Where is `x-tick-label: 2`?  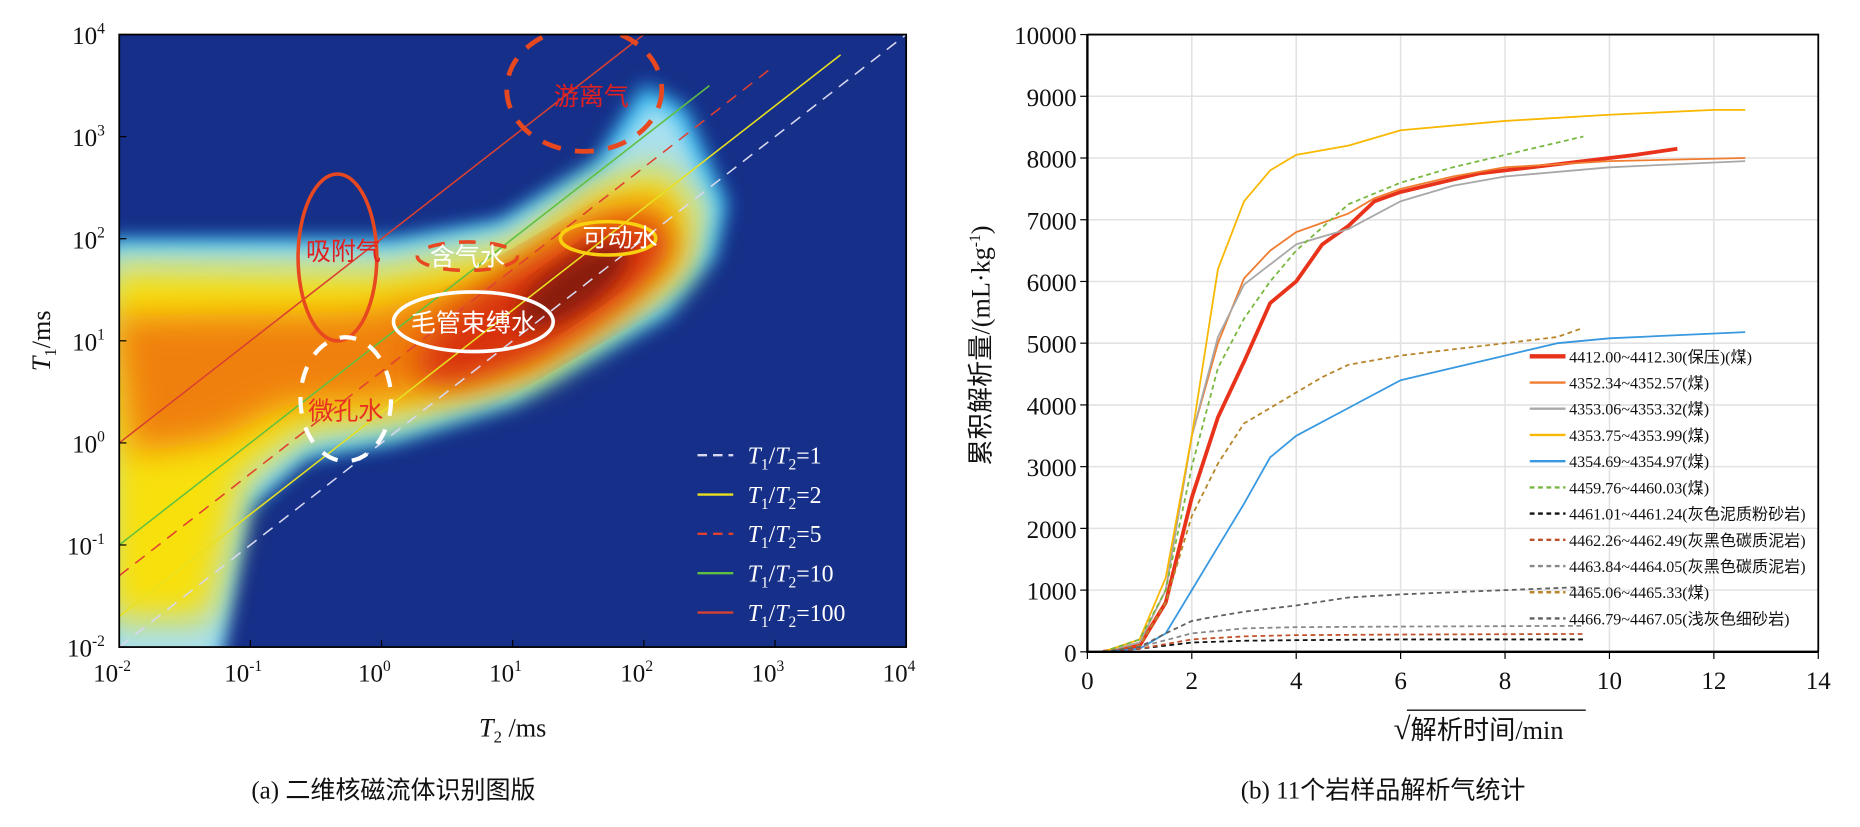
x-tick-label: 2 is located at coordinates (1192, 681).